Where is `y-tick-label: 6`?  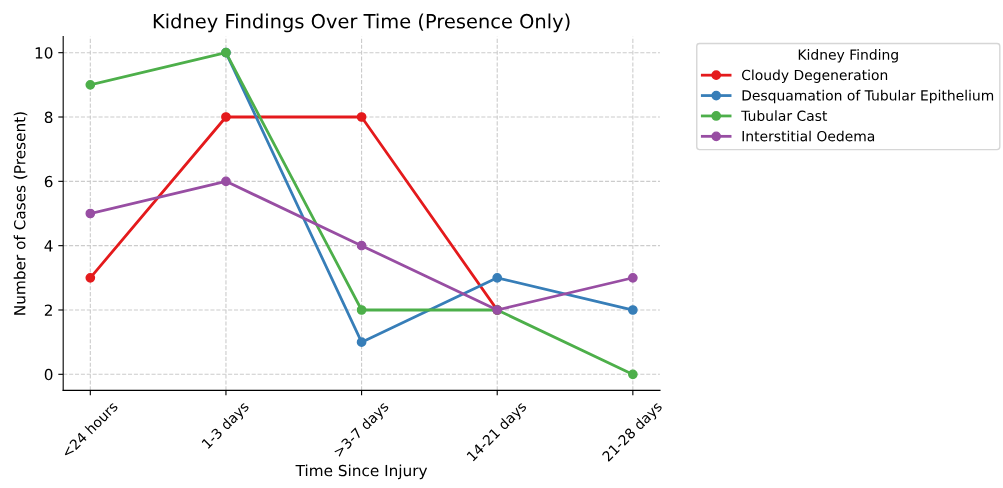
y-tick-label: 6 is located at coordinates (48, 181).